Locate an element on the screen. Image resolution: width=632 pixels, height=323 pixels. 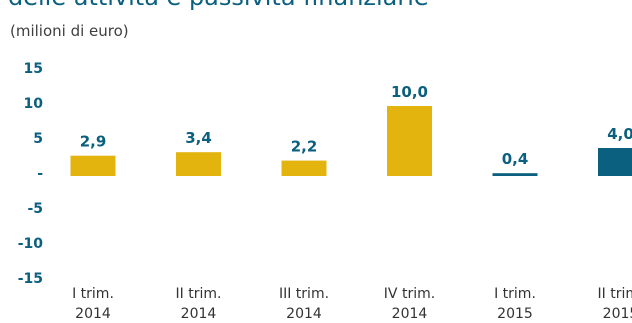
data-label: 3,4 is located at coordinates (198, 138).